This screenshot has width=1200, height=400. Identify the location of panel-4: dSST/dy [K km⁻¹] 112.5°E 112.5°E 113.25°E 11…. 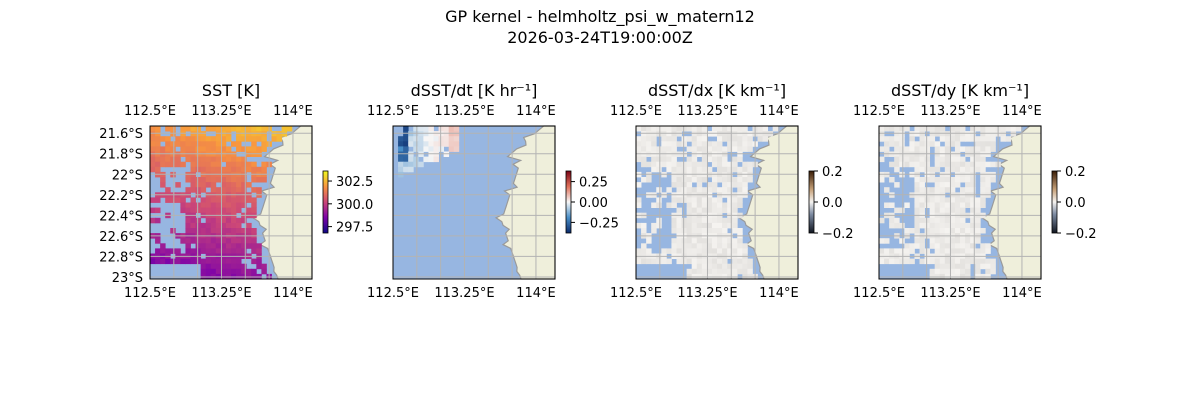
(975, 191).